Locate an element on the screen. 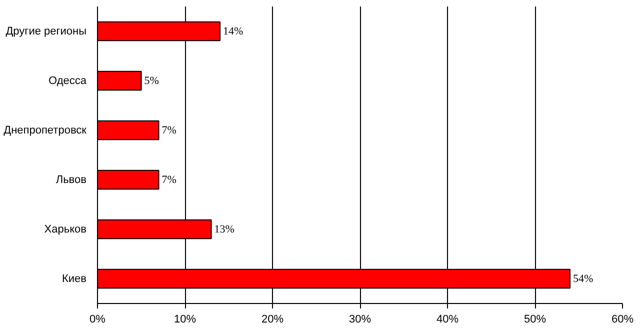  x-tick-label: 10% is located at coordinates (185, 320).